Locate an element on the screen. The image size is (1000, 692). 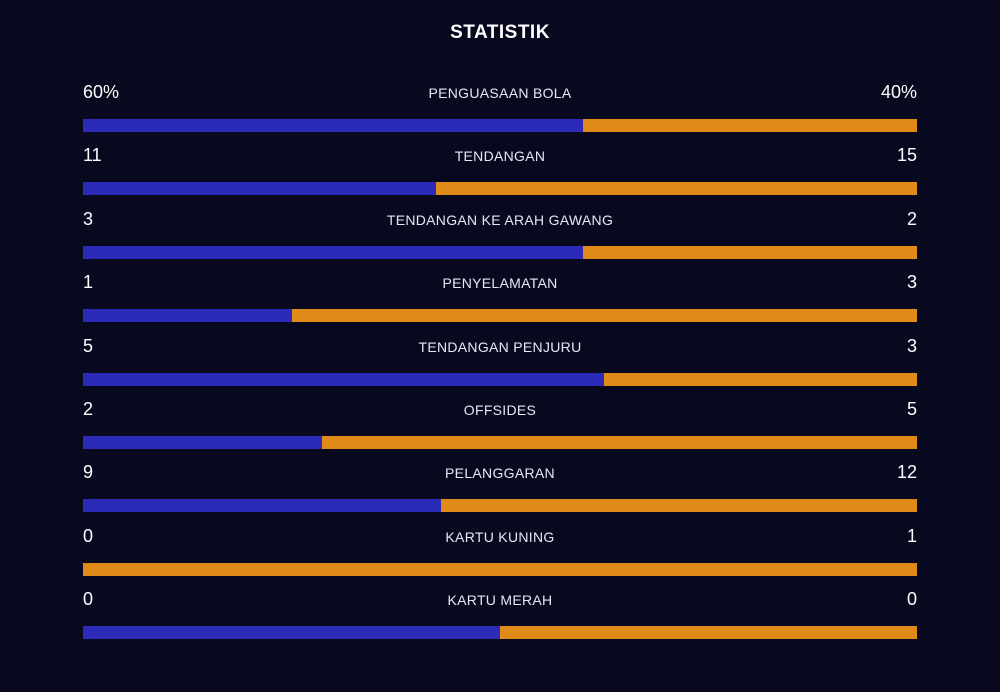
home-value: 9 is located at coordinates (88, 472).